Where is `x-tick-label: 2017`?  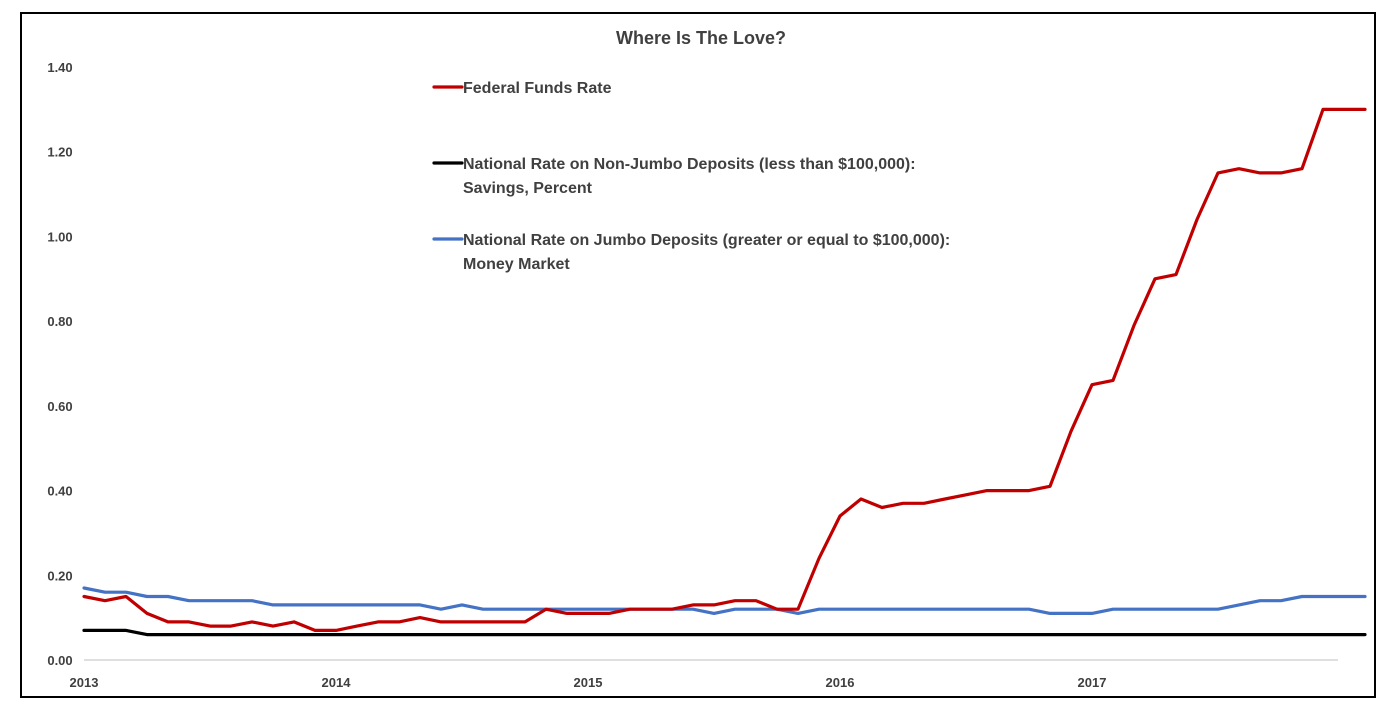
x-tick-label: 2017 is located at coordinates (1092, 682).